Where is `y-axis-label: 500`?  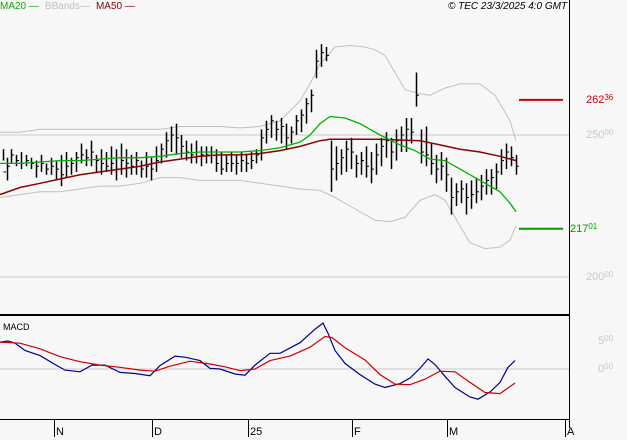 y-axis-label: 500 is located at coordinates (606, 340).